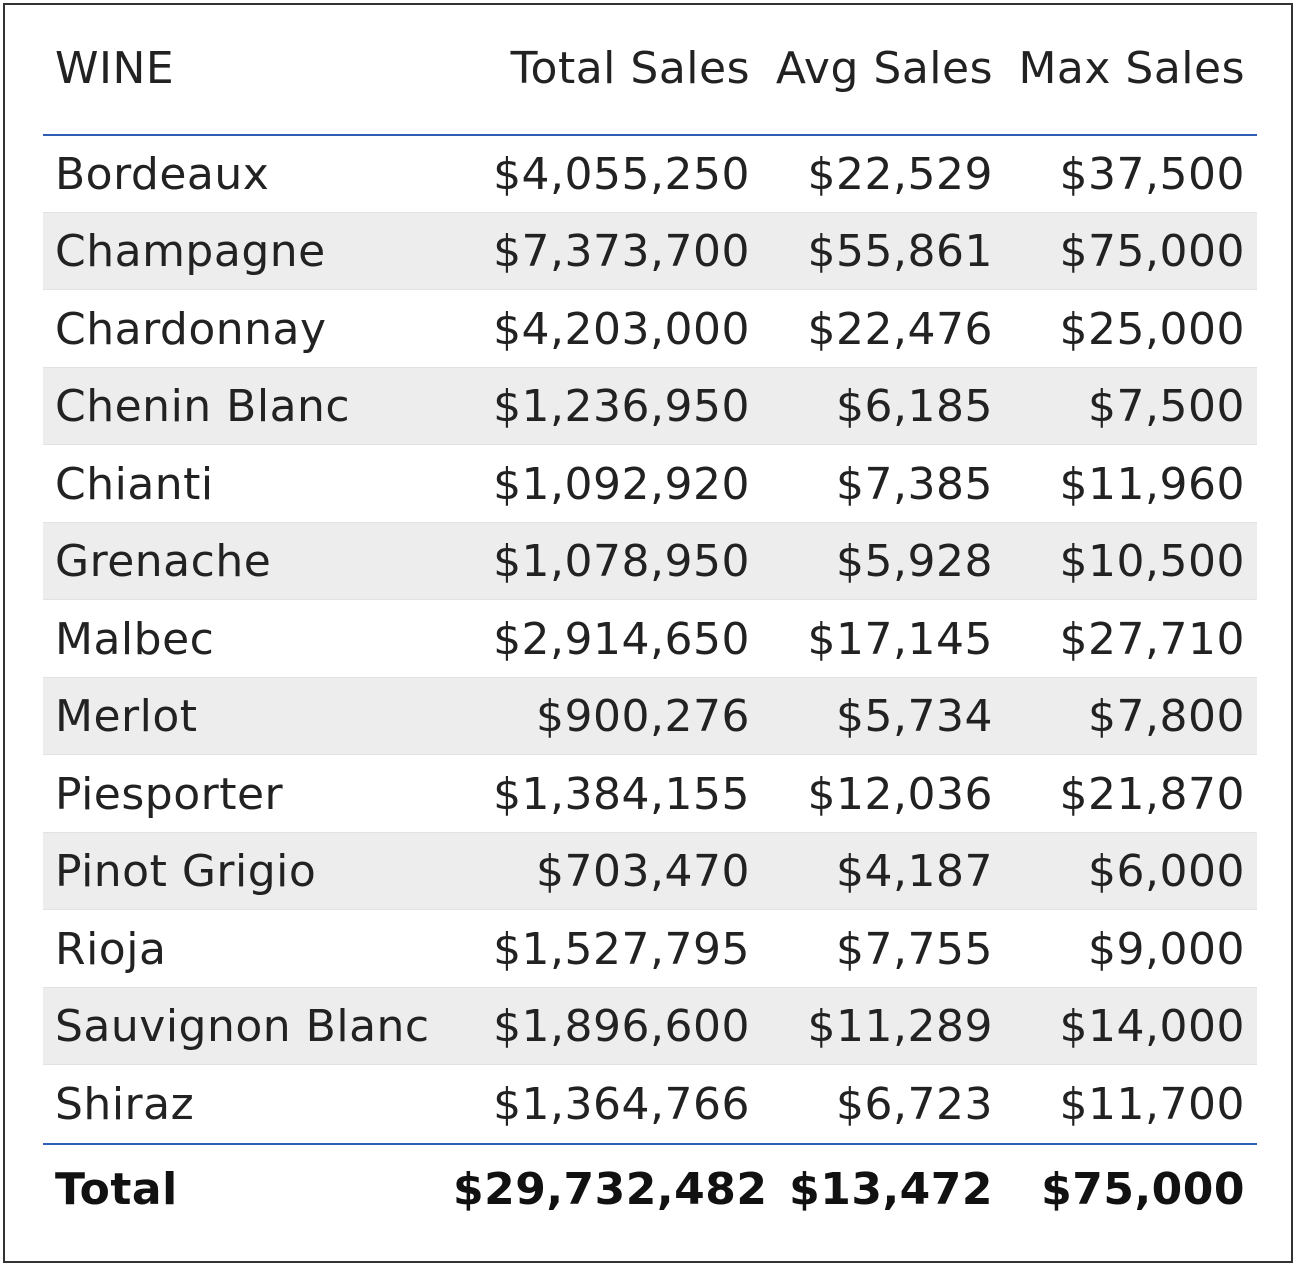 The image size is (1299, 1269). What do you see at coordinates (643, 717) in the screenshot?
I see `total-sales-cell: $900,276` at bounding box center [643, 717].